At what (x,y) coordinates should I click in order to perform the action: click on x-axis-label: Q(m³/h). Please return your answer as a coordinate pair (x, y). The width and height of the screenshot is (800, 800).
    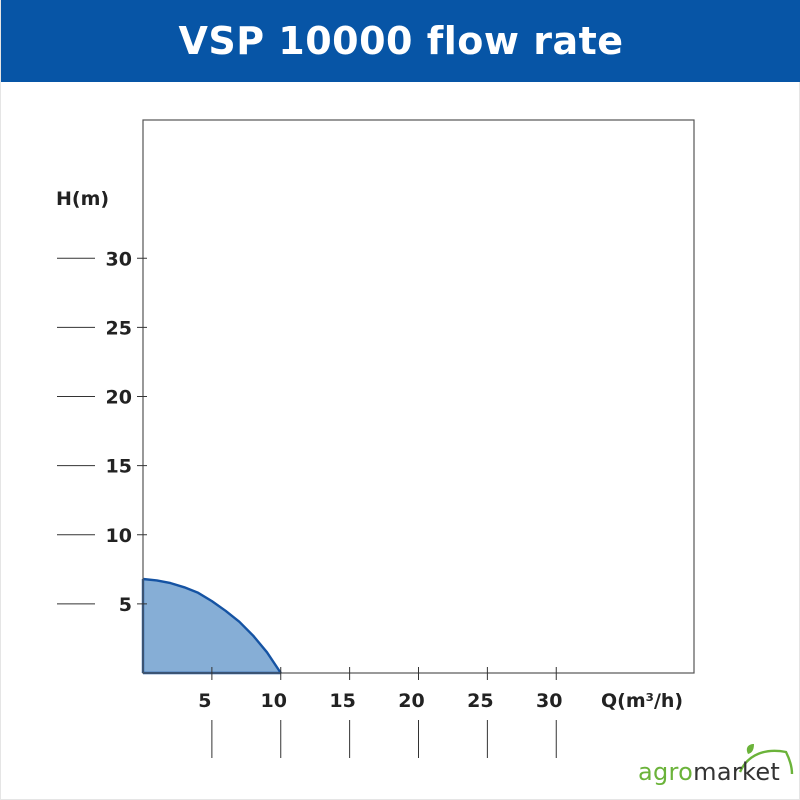
    Looking at the image, I should click on (642, 701).